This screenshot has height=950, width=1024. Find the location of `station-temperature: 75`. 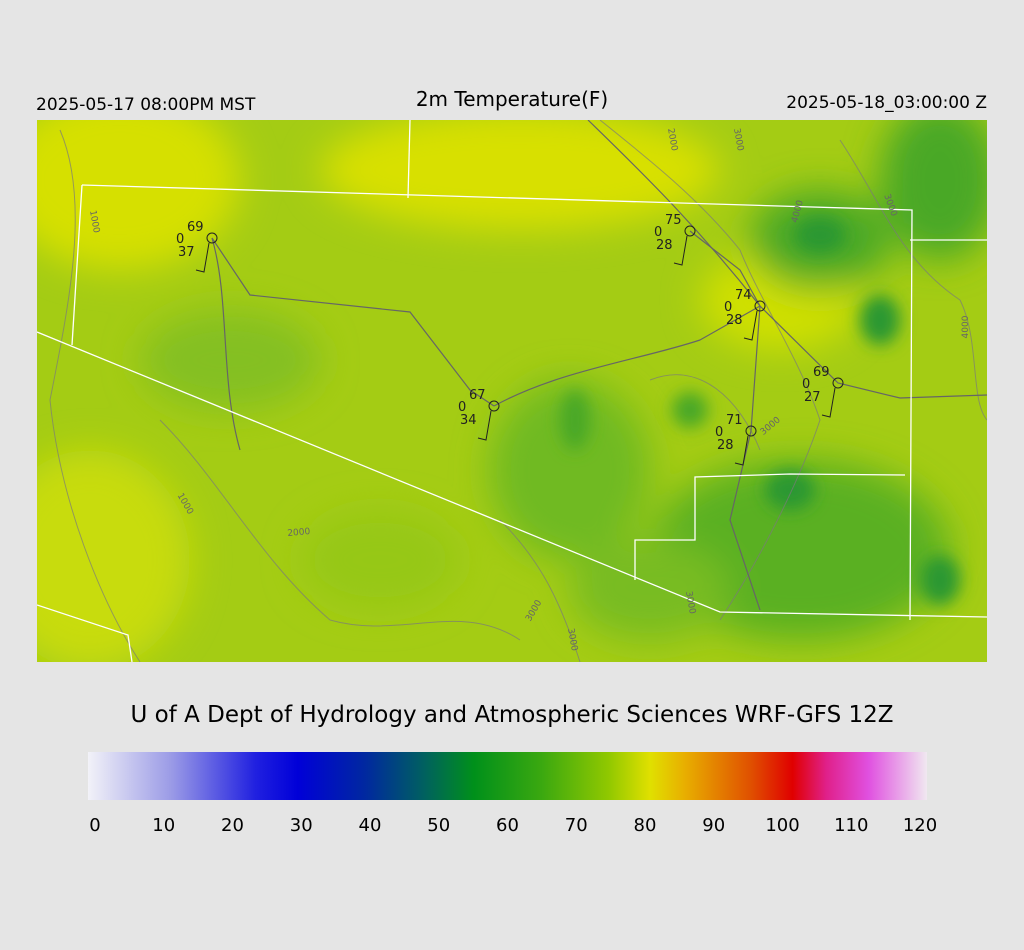

station-temperature: 75 is located at coordinates (673, 220).